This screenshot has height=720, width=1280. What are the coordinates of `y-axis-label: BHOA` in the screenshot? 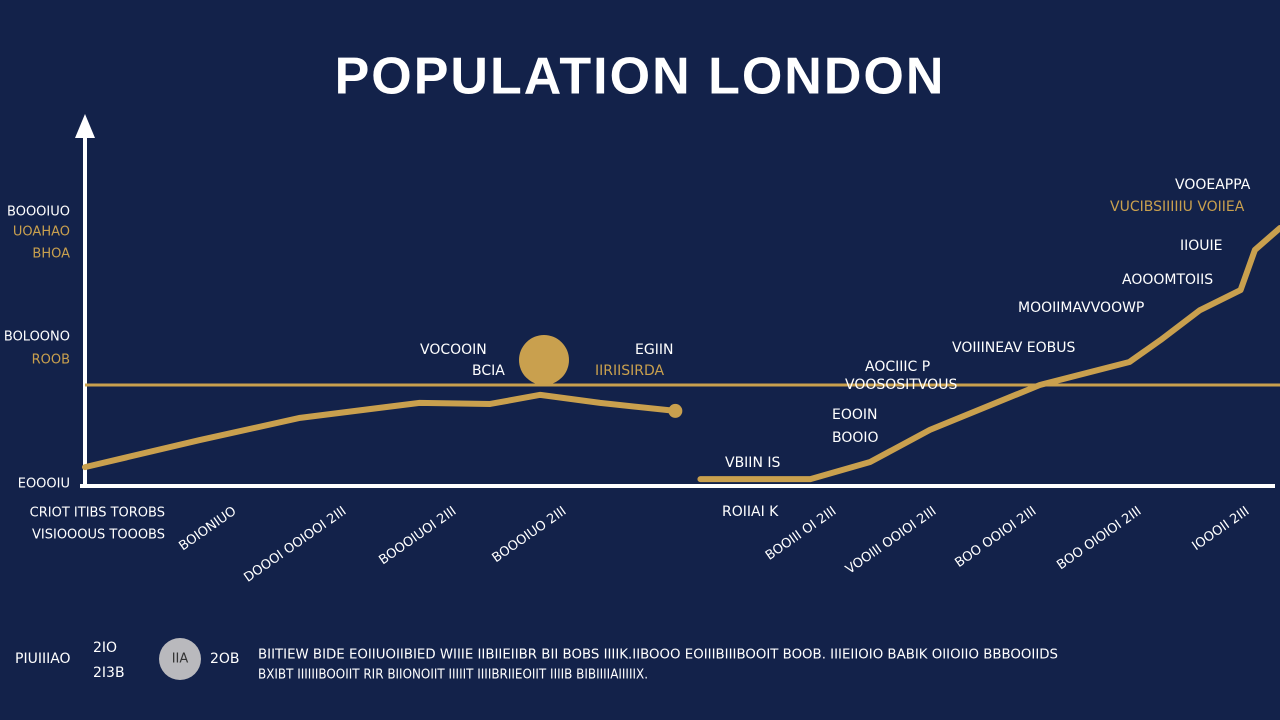 It's located at (51, 254).